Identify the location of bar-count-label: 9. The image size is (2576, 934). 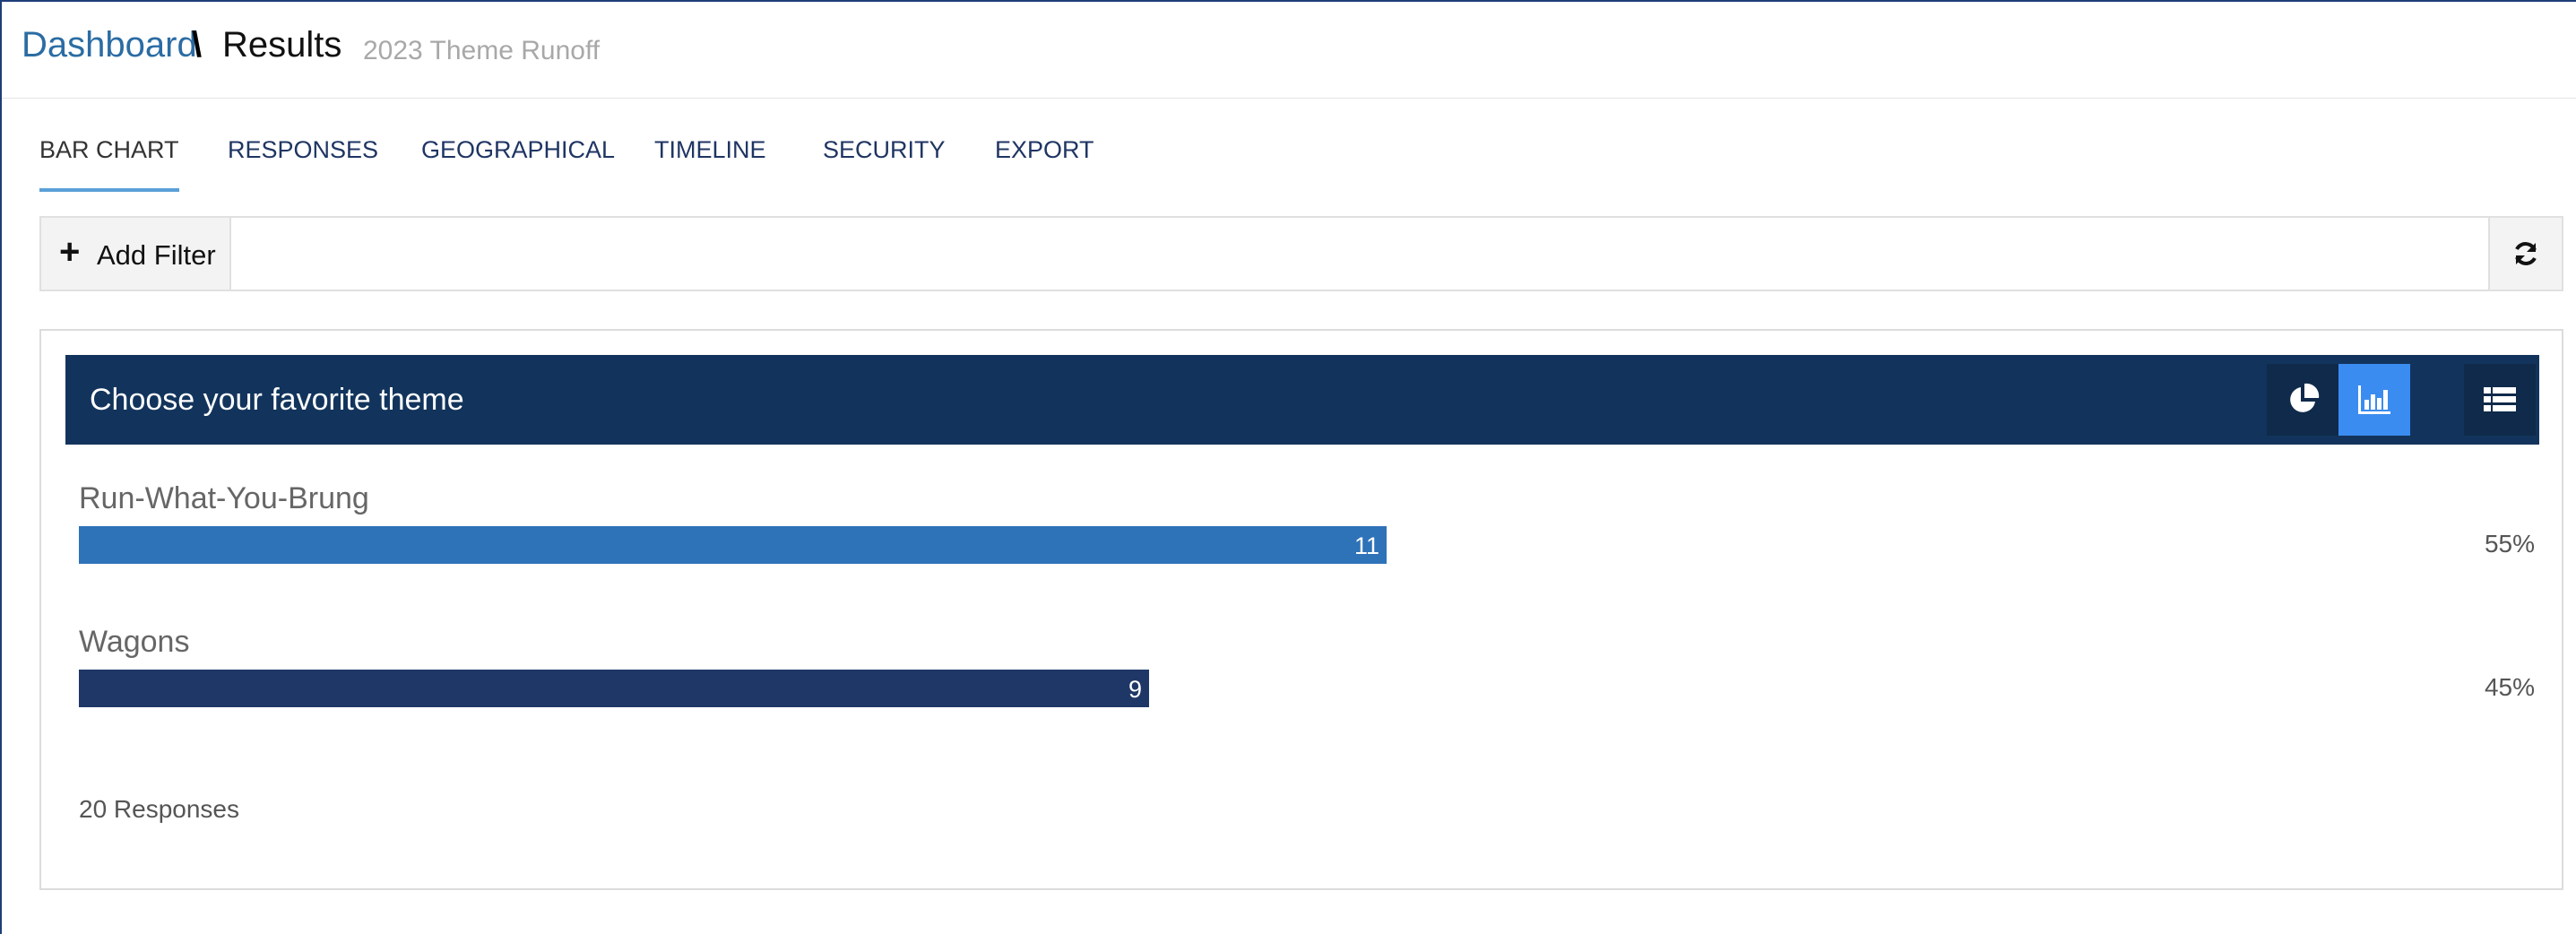
(1135, 689).